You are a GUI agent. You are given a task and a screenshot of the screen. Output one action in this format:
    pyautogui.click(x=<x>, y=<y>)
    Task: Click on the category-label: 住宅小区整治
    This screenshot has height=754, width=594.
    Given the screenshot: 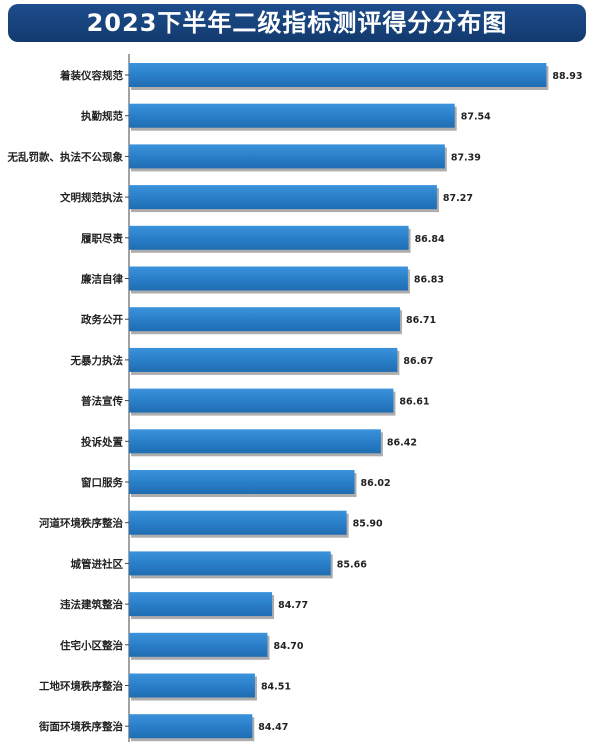 What is the action you would take?
    pyautogui.click(x=91, y=645)
    